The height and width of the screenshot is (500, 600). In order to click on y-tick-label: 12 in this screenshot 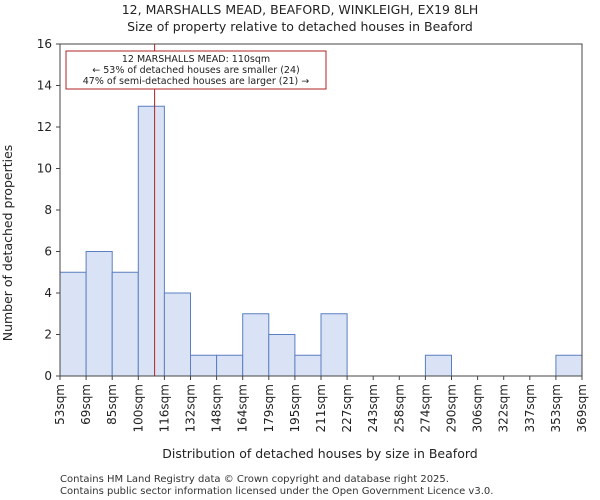, I will do `click(44, 127)`.